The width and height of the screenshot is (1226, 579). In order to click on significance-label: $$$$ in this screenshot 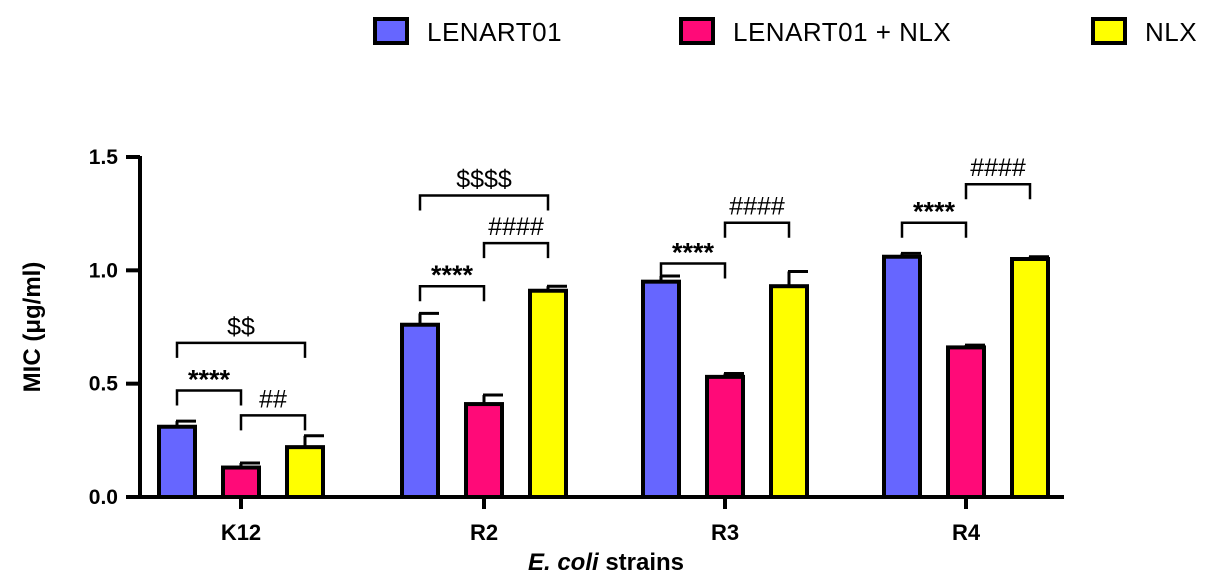, I will do `click(484, 180)`.